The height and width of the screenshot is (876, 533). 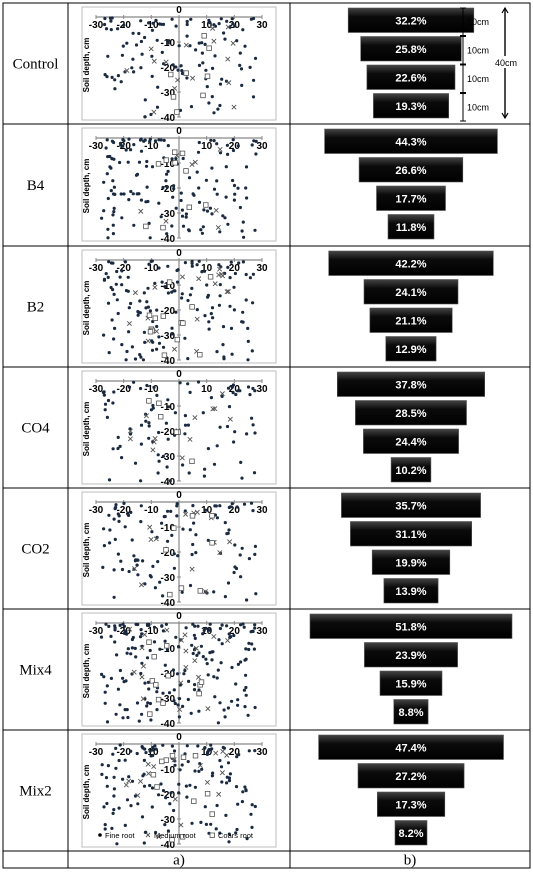 I want to click on total-depth-arrow-top, so click(x=505, y=10).